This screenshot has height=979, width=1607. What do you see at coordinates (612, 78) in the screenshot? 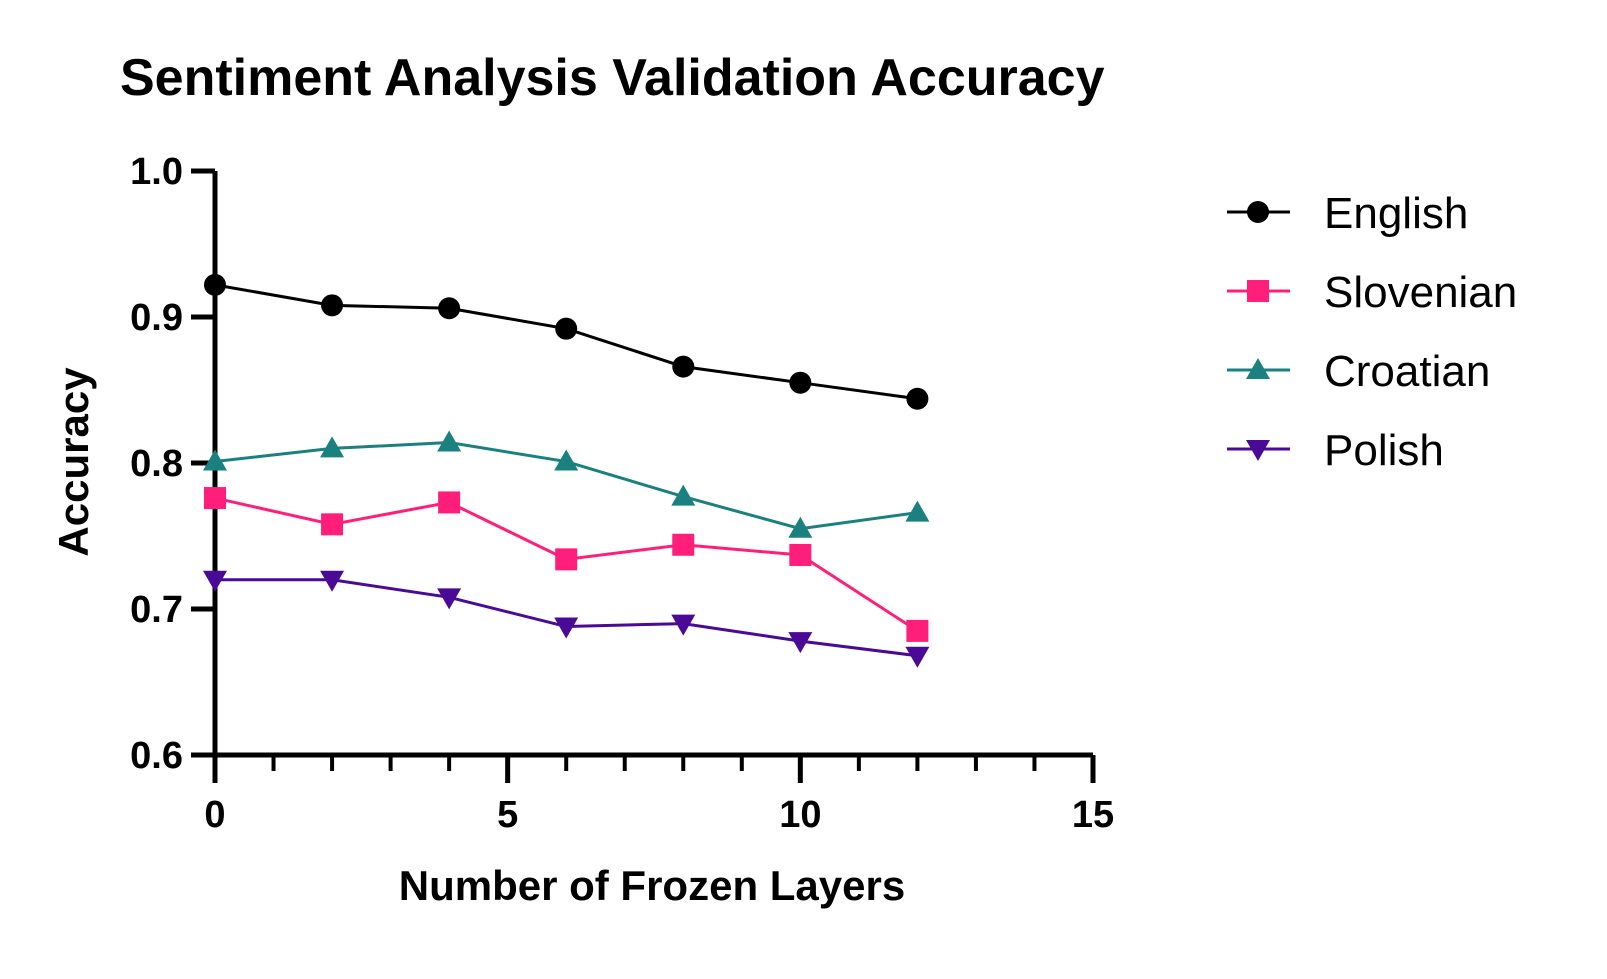
I see `chart-title: Sentiment Analysis Validation Accuracy` at bounding box center [612, 78].